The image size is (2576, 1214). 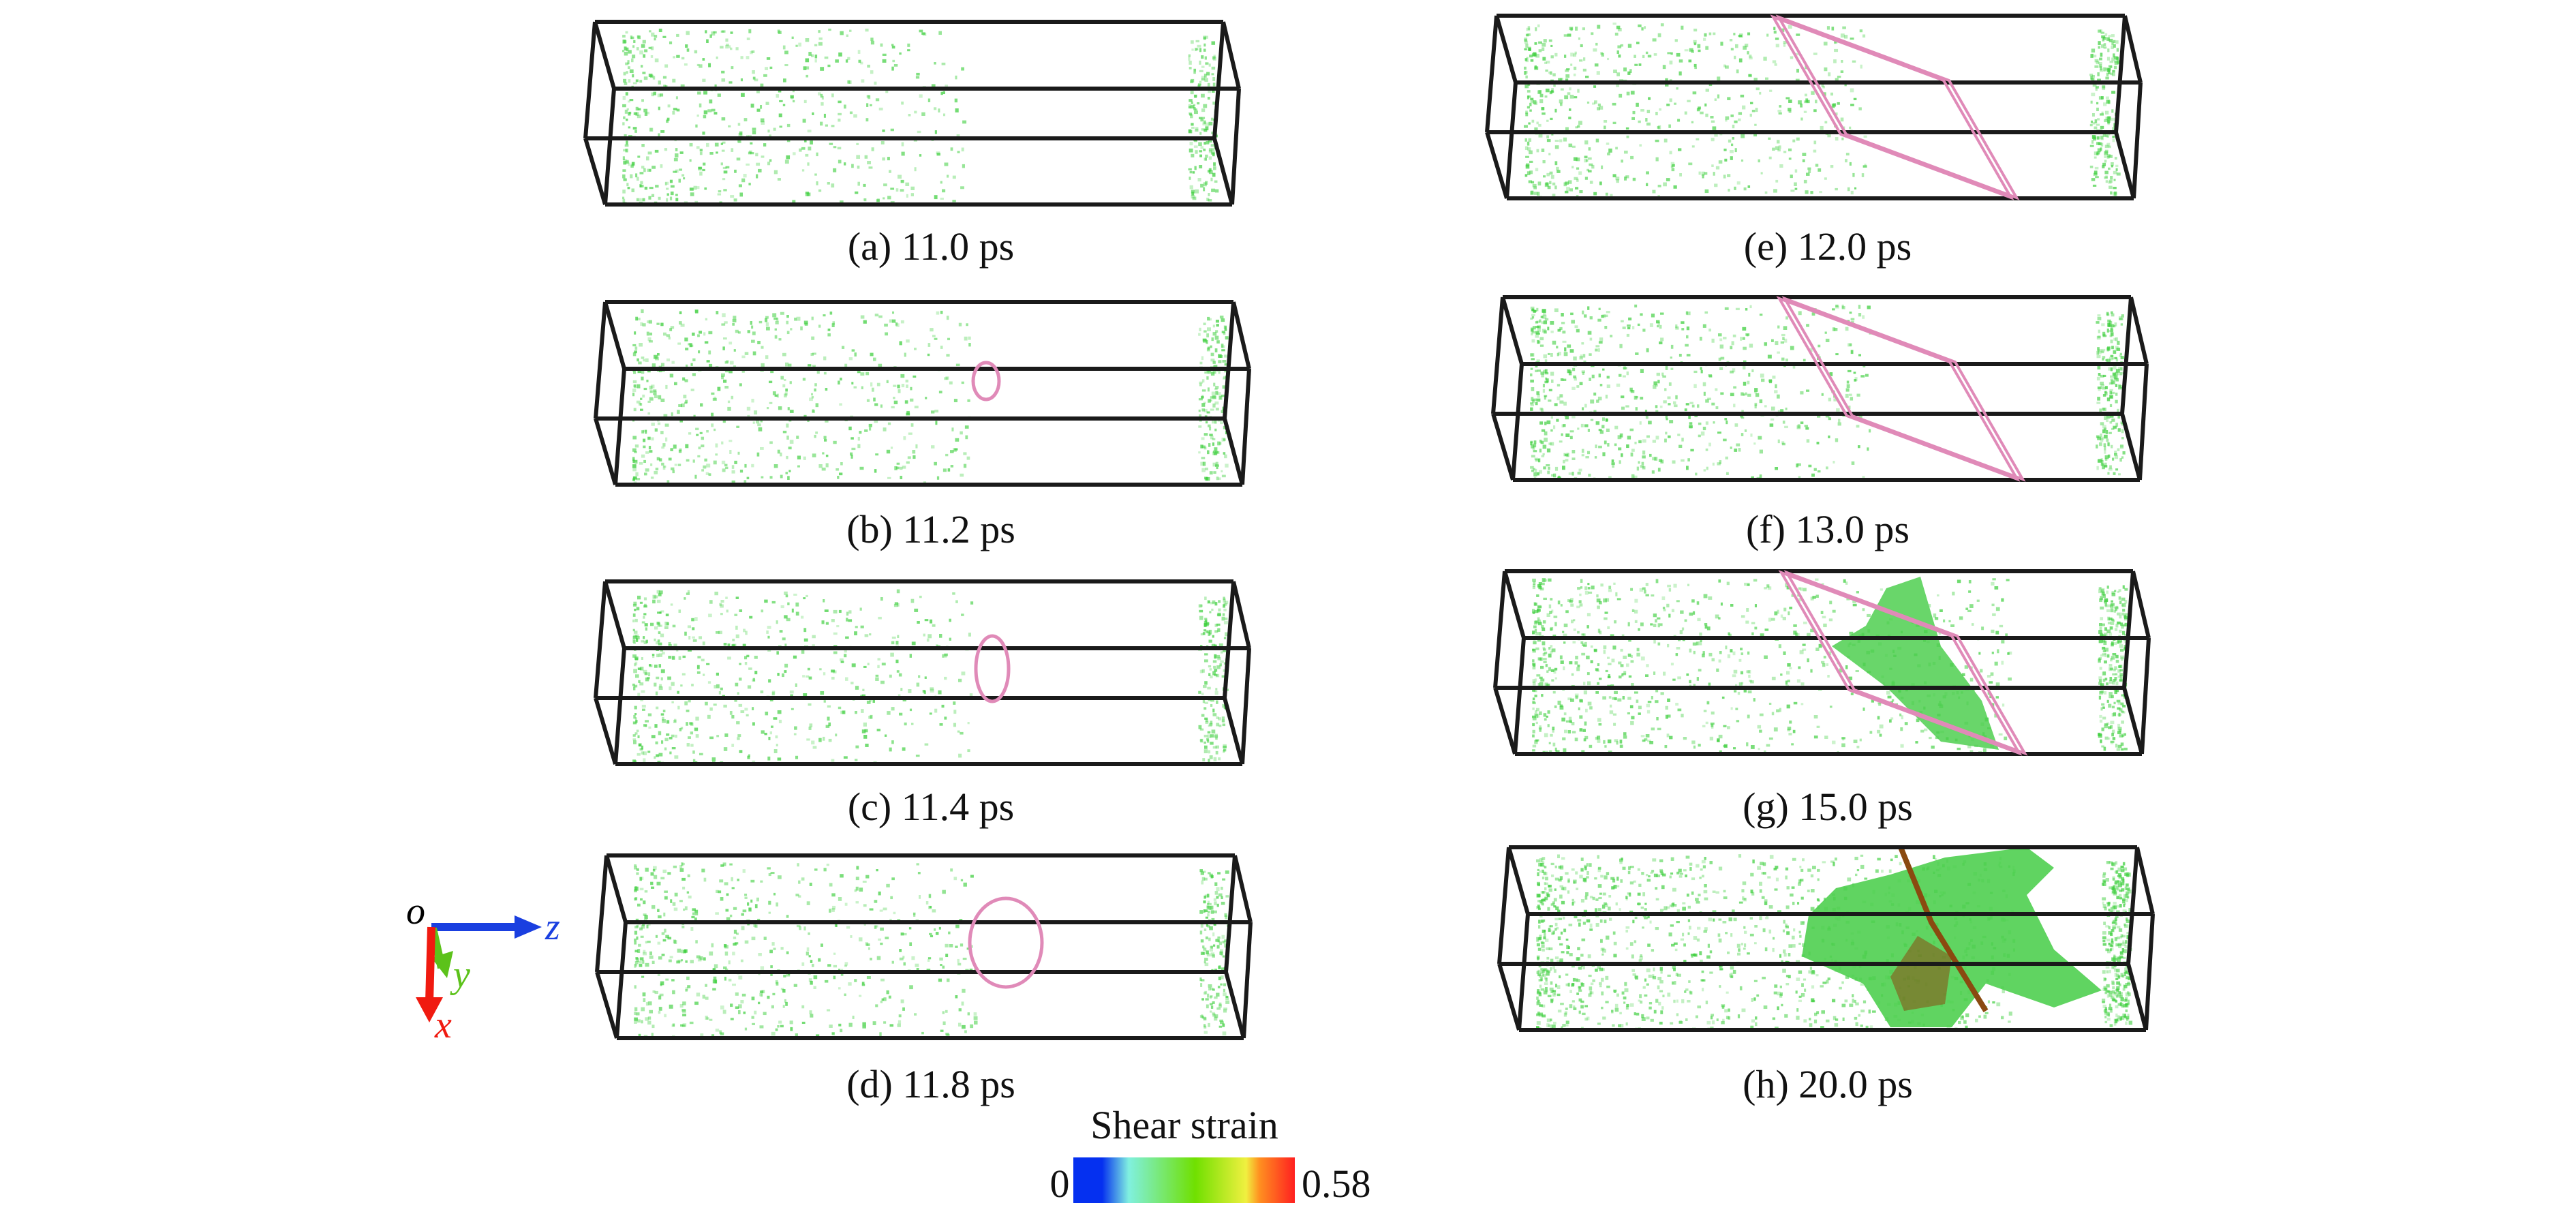 I want to click on x-arrowhead-icon, so click(x=430, y=1009).